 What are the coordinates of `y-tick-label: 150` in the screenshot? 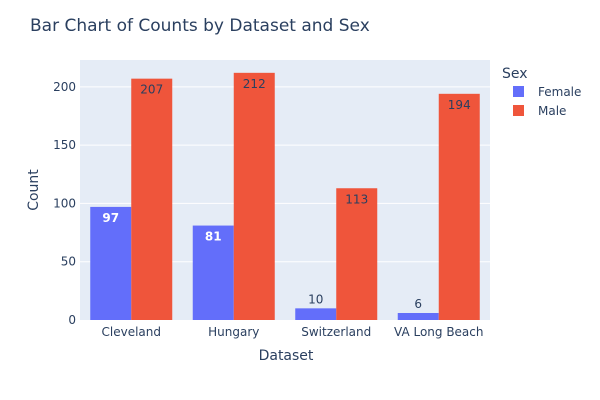 It's located at (64, 145).